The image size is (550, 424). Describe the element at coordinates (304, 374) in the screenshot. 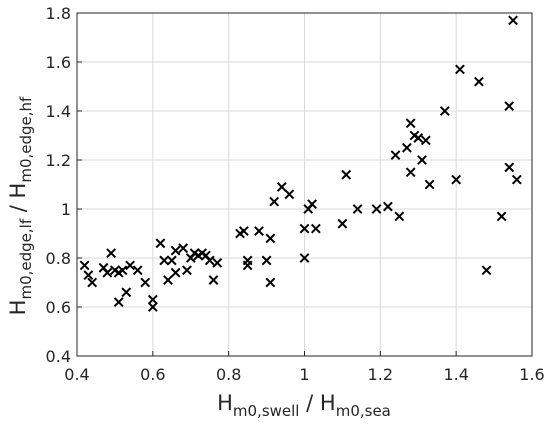

I see `x-tick-label: 1` at that location.